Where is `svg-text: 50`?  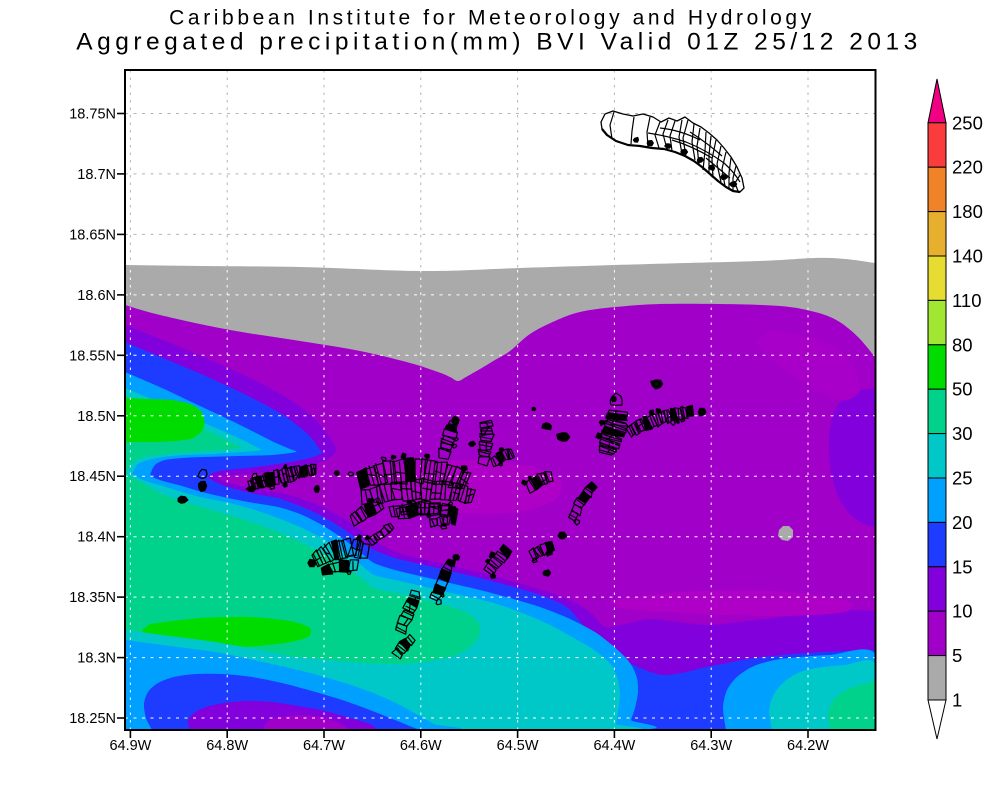
svg-text: 50 is located at coordinates (962, 389).